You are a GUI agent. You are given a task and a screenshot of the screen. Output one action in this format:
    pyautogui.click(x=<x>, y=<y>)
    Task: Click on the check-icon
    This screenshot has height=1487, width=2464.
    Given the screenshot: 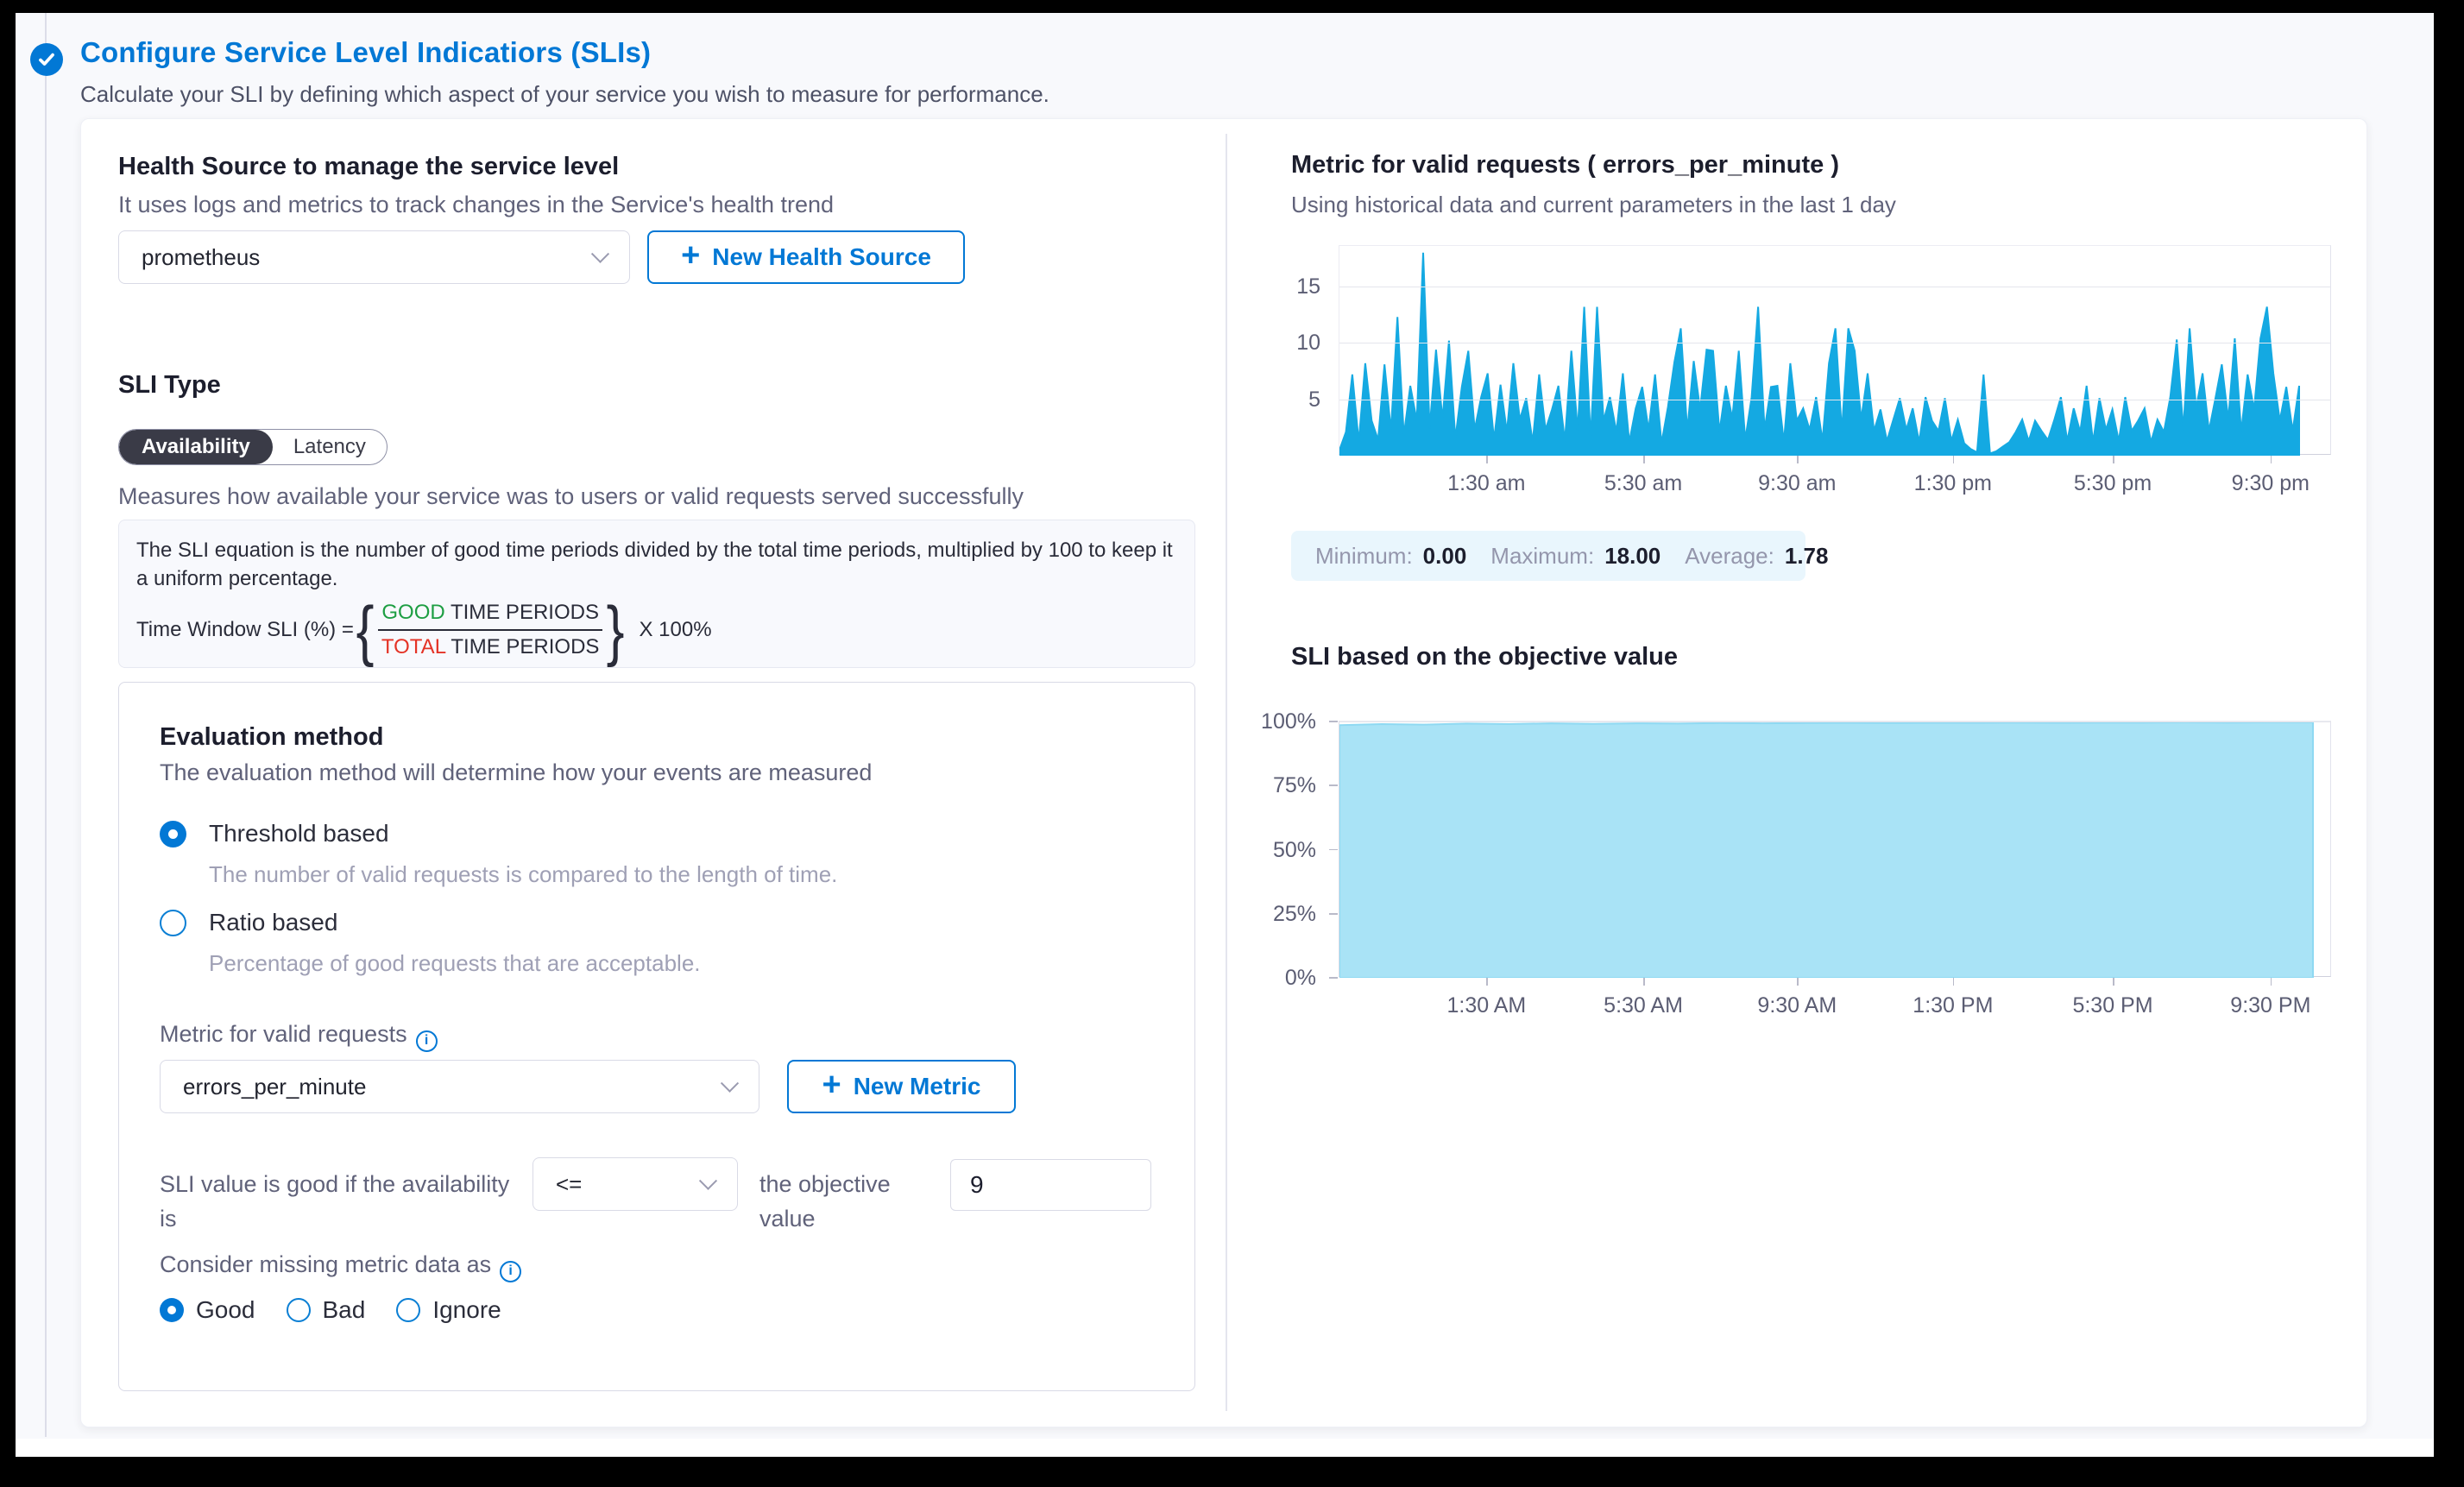 What is the action you would take?
    pyautogui.click(x=46, y=59)
    